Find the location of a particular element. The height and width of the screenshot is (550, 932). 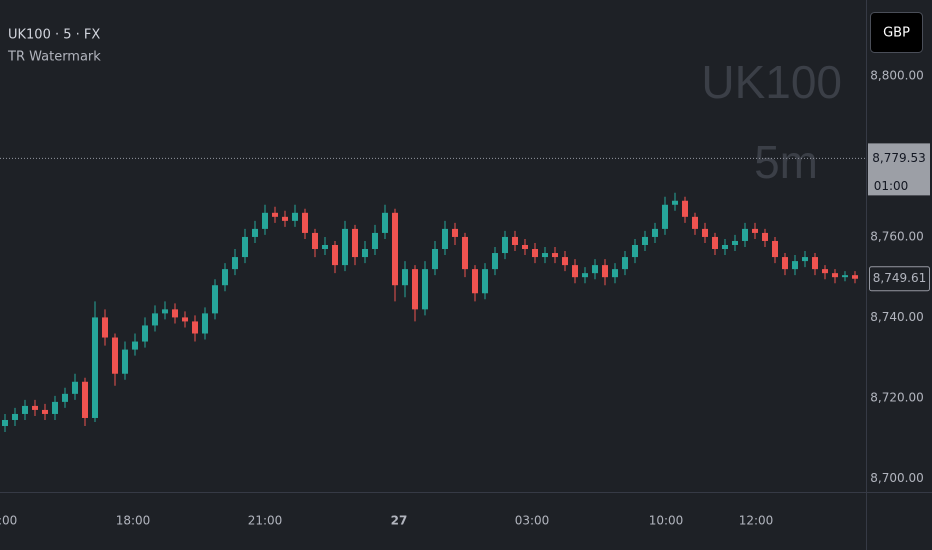

x-tick-label: 21:00 is located at coordinates (265, 521).